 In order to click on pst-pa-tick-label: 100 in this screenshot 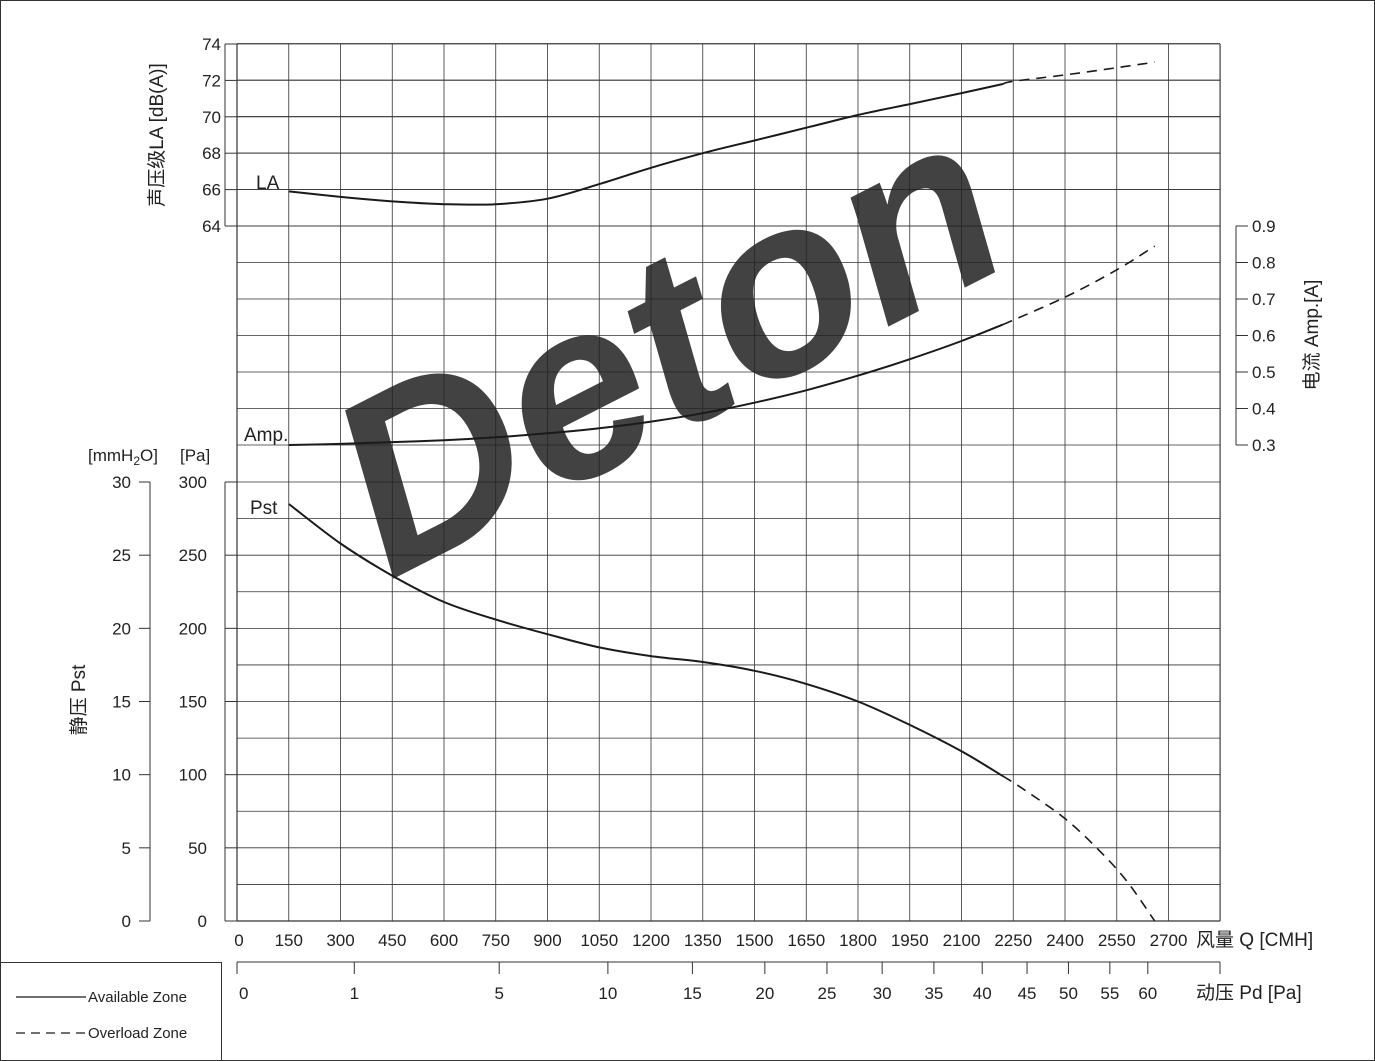, I will do `click(193, 775)`.